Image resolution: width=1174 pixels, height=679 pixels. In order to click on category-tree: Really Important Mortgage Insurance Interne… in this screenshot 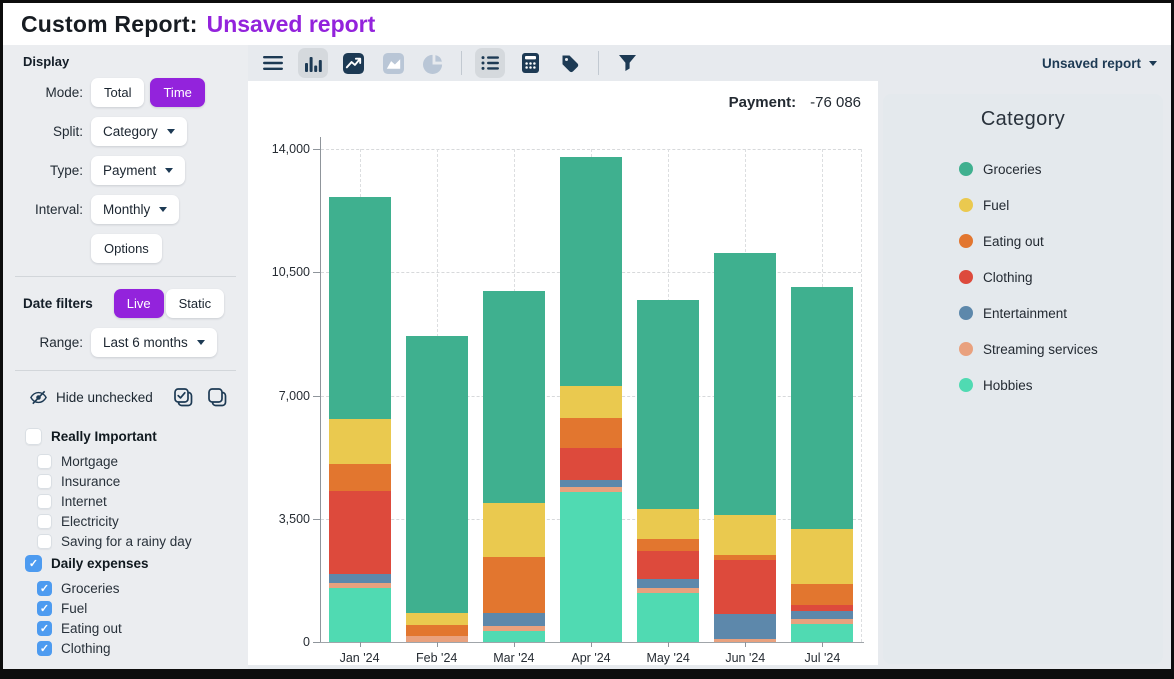, I will do `click(125, 541)`.